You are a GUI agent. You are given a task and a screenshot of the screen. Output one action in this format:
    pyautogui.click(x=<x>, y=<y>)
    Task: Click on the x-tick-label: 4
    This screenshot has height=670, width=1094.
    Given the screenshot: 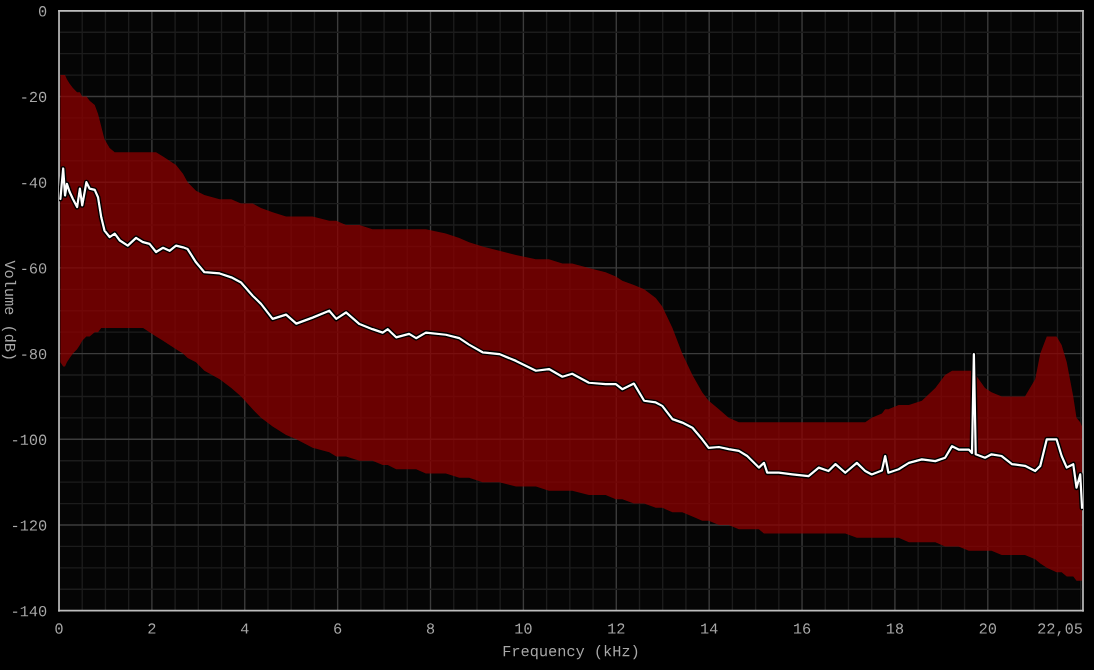 What is the action you would take?
    pyautogui.click(x=244, y=628)
    